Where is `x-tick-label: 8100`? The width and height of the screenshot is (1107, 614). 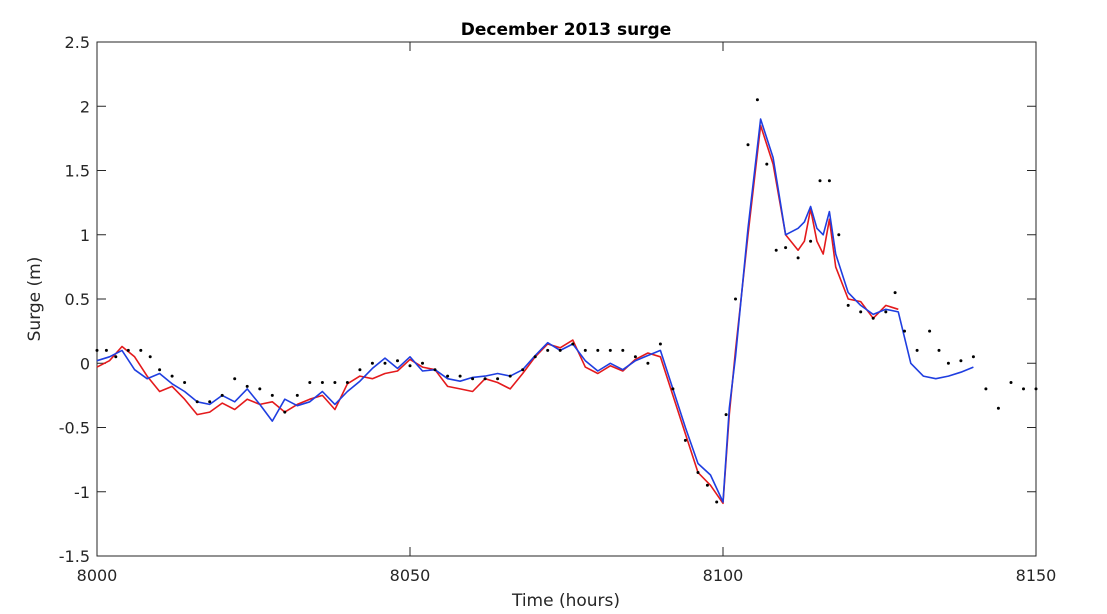
x-tick-label: 8100 is located at coordinates (723, 575).